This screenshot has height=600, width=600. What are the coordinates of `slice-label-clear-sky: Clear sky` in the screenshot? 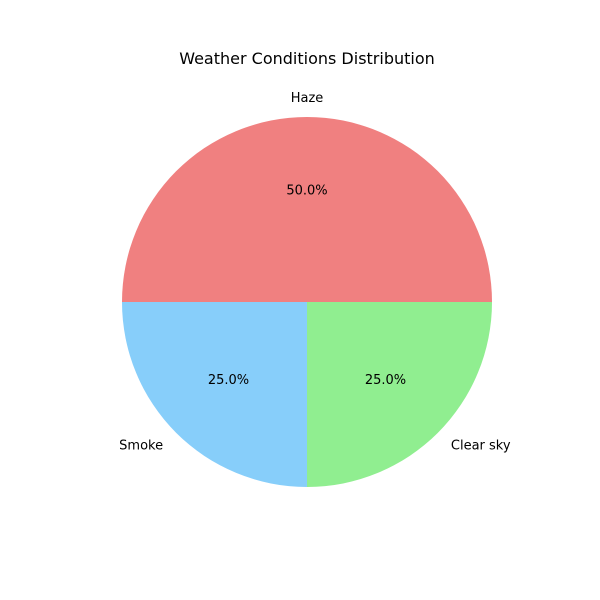 It's located at (481, 445).